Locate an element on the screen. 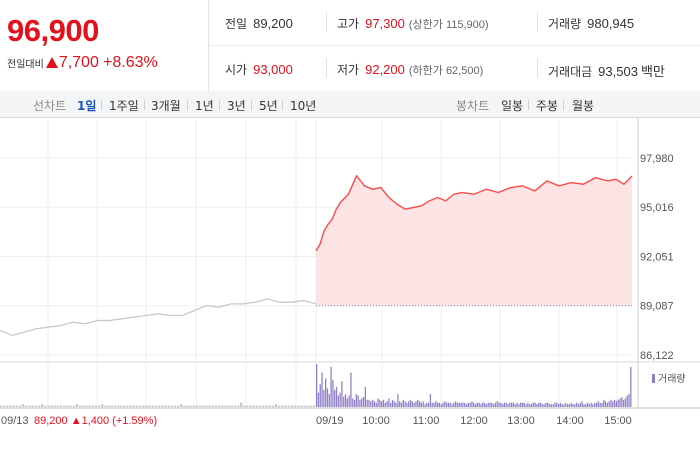 The height and width of the screenshot is (450, 700). line-chart-label: 선차트 is located at coordinates (50, 106).